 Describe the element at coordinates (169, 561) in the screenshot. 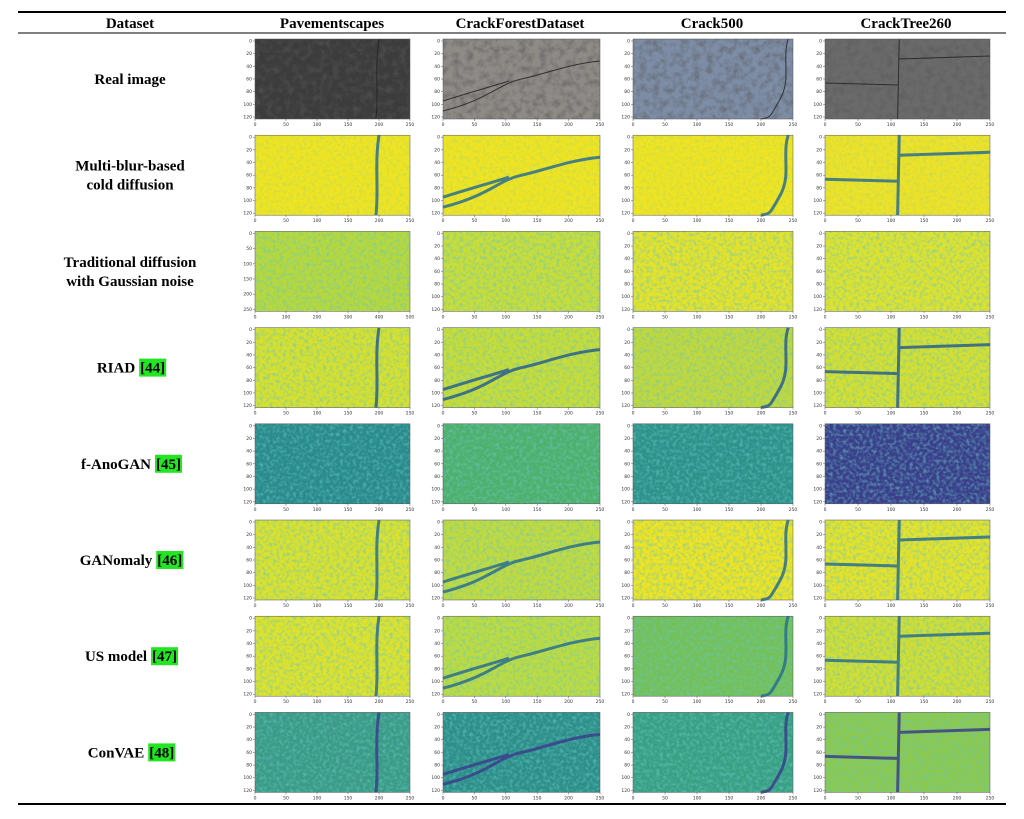

I see `ref-link: [46]` at that location.